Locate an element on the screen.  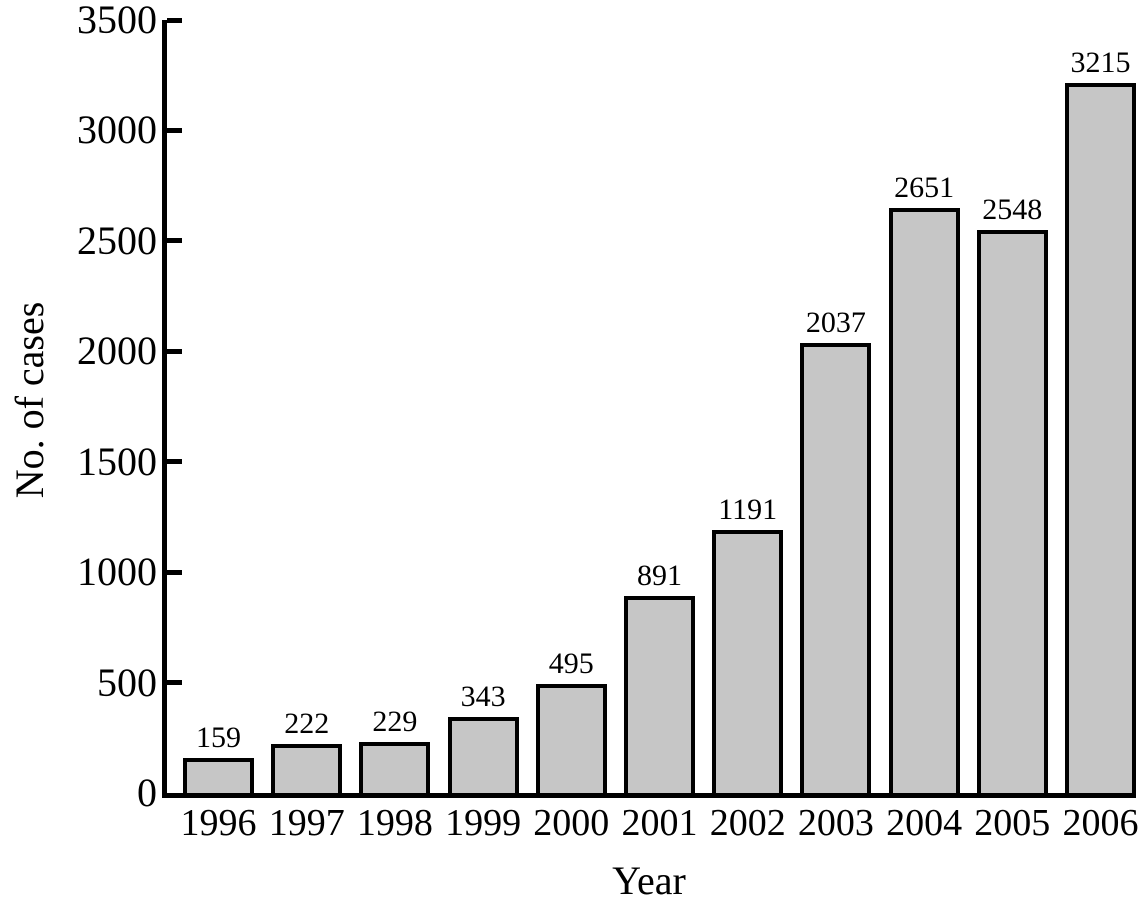
x-axis-tick-label: 2002 is located at coordinates (747, 823).